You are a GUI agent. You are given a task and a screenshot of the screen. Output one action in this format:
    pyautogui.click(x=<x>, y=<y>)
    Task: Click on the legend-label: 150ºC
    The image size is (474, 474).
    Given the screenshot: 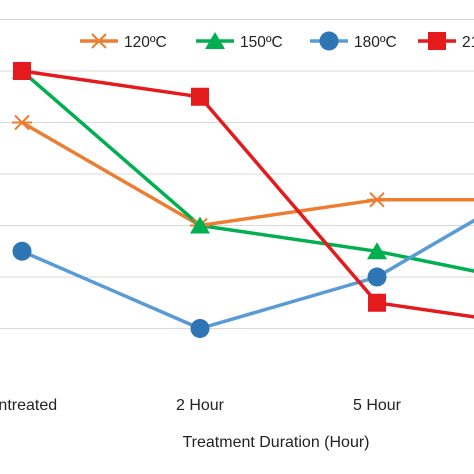 What is the action you would take?
    pyautogui.click(x=261, y=42)
    